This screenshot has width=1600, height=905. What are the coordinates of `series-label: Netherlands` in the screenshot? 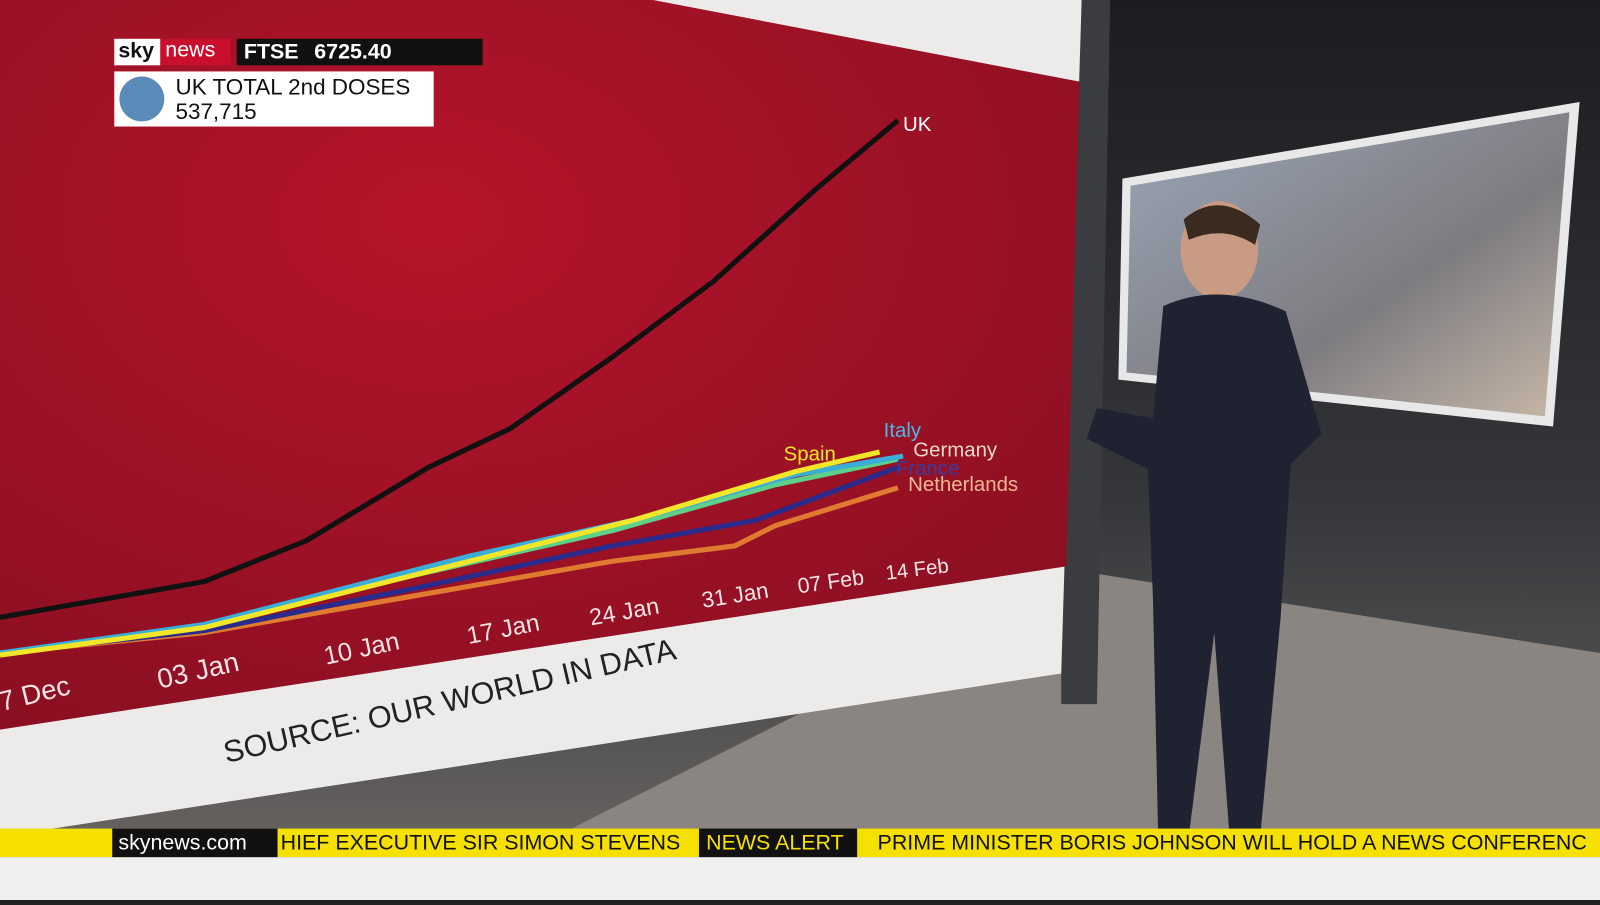 It's located at (963, 485).